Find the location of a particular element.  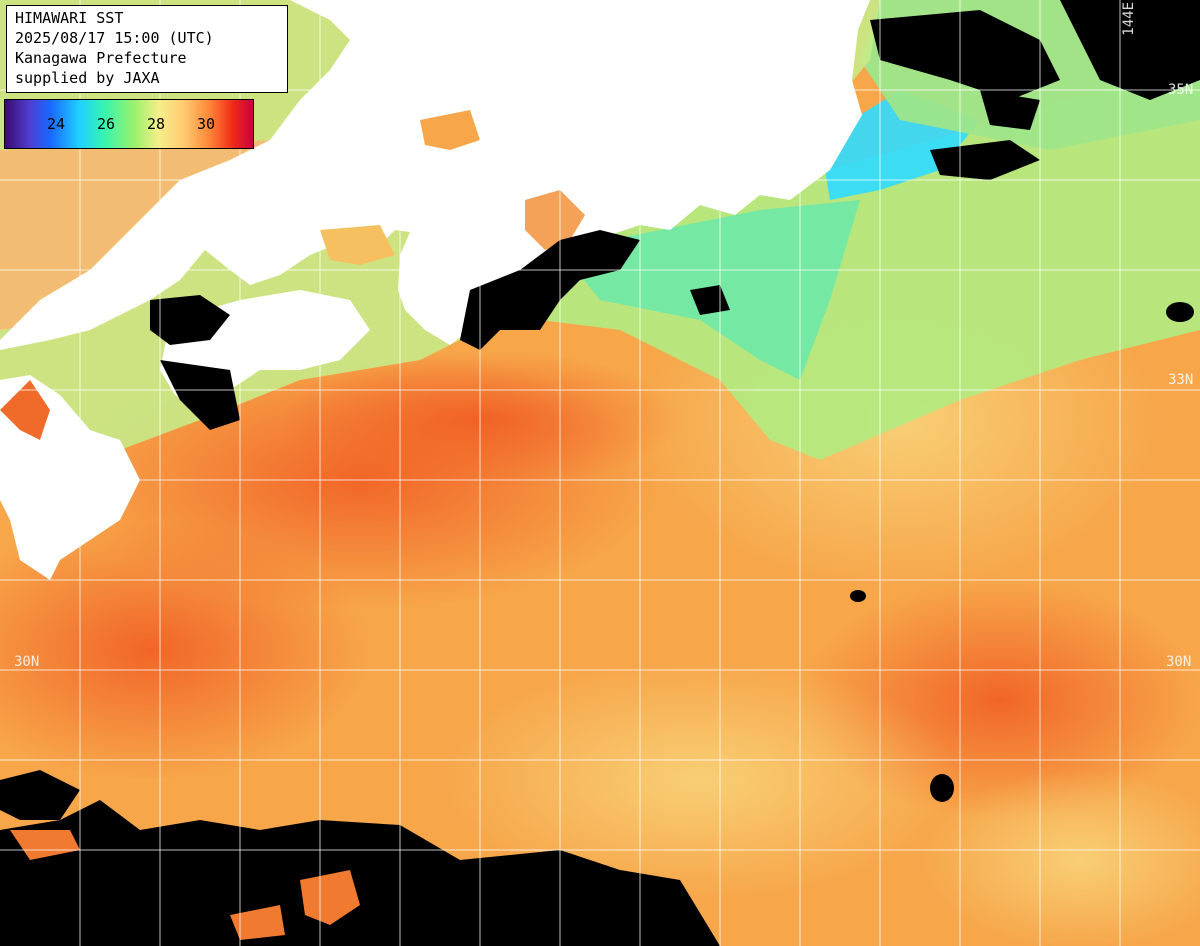

lat-label-33n: 33N is located at coordinates (1181, 380).